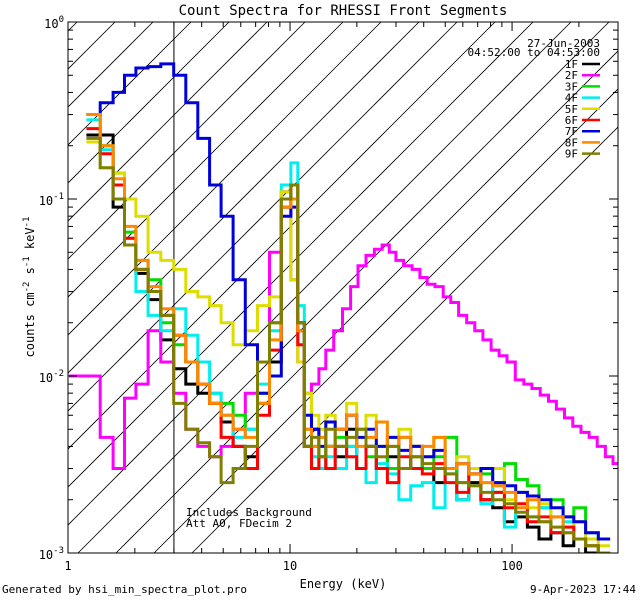  Describe the element at coordinates (563, 43) in the screenshot. I see `date-label: 27-Jun-2003` at that location.